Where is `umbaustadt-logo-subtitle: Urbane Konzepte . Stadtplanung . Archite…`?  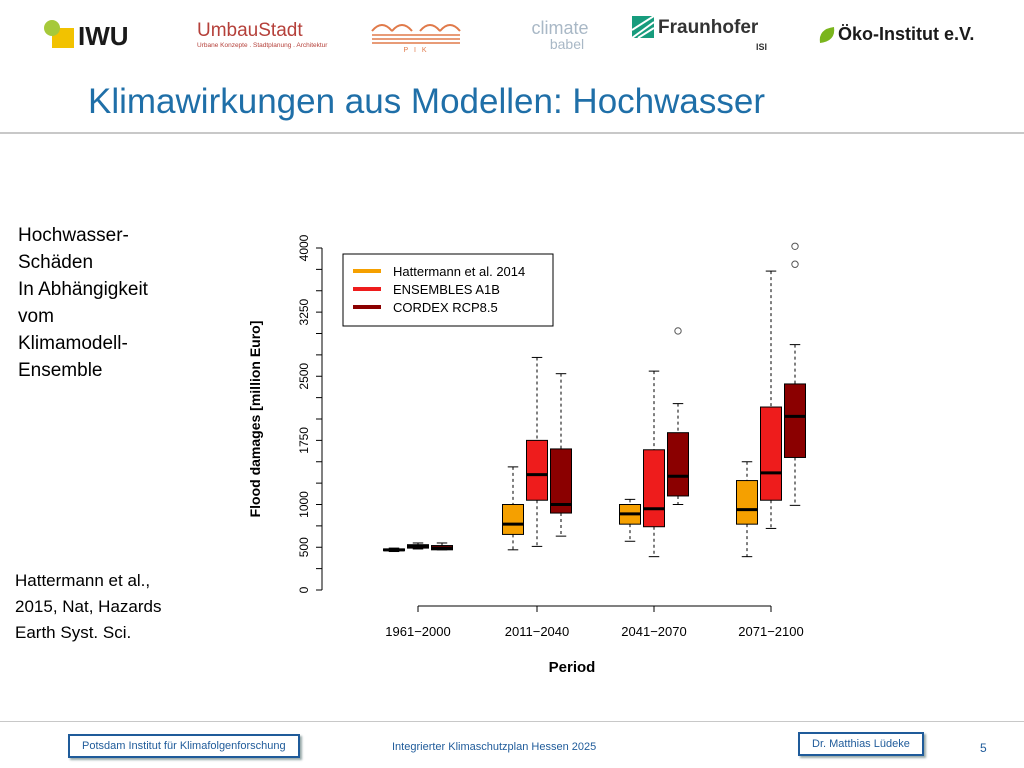 umbaustadt-logo-subtitle: Urbane Konzepte . Stadtplanung . Archite… is located at coordinates (262, 45).